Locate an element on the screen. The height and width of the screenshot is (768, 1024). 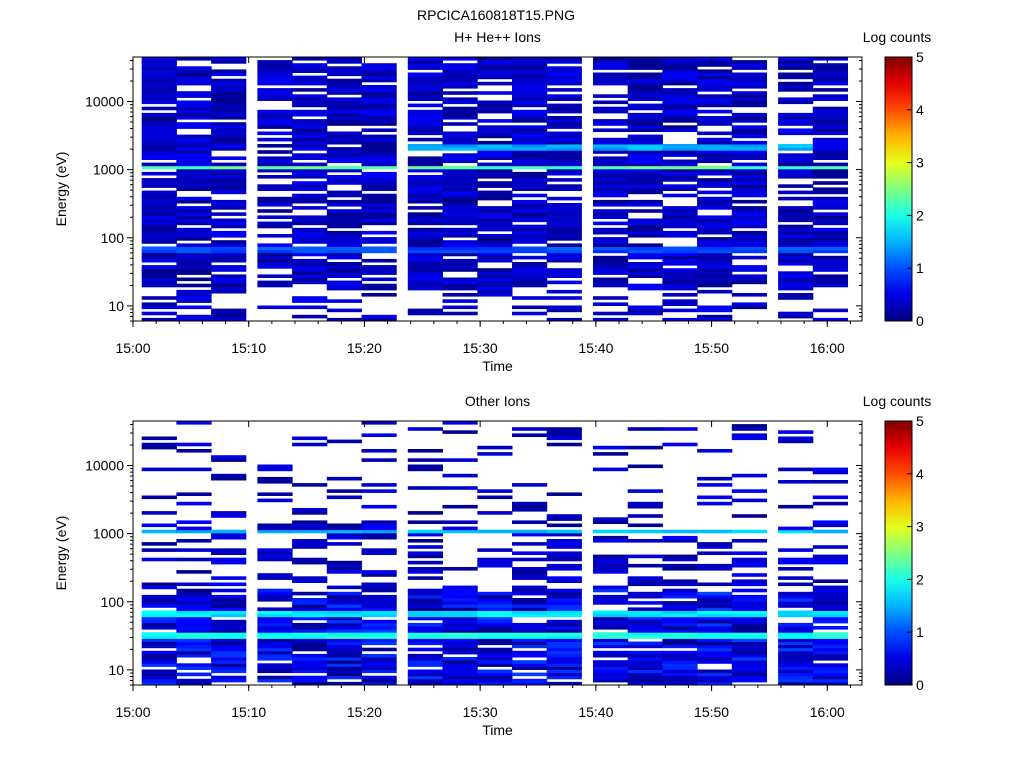
y-axis-label: Energy (eV) is located at coordinates (61, 189).